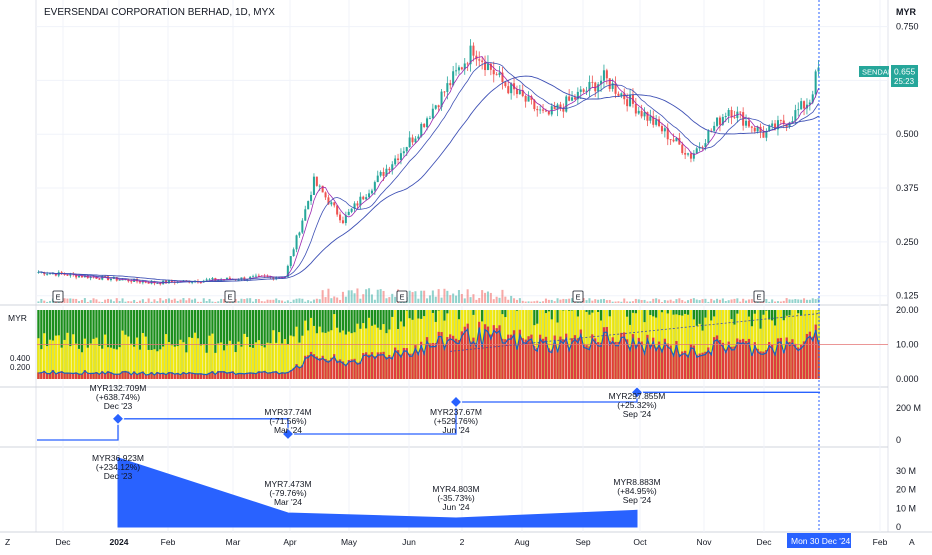  Describe the element at coordinates (640, 542) in the screenshot. I see `time-label: Oct` at that location.